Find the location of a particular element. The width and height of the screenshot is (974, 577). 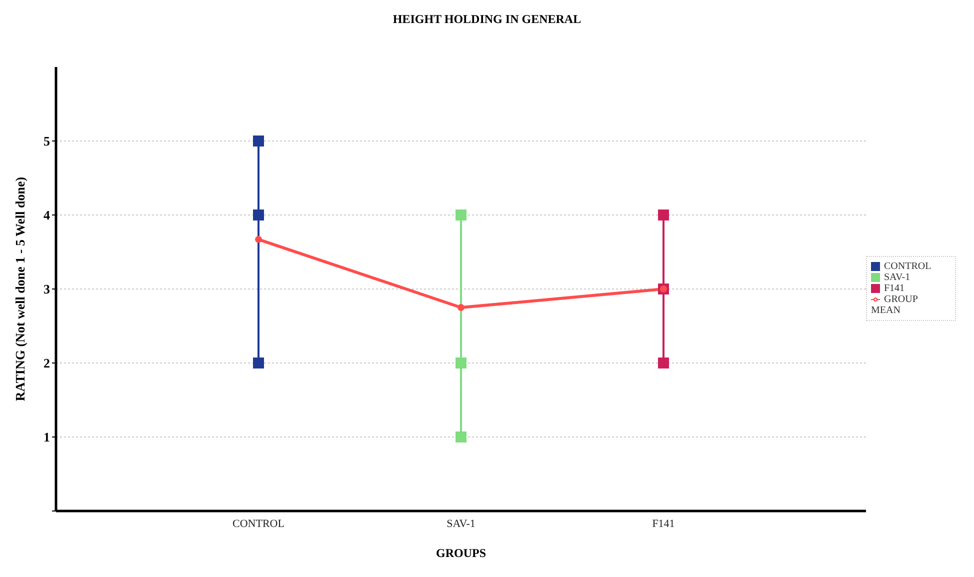

y-tick-label: 5 is located at coordinates (47, 141).